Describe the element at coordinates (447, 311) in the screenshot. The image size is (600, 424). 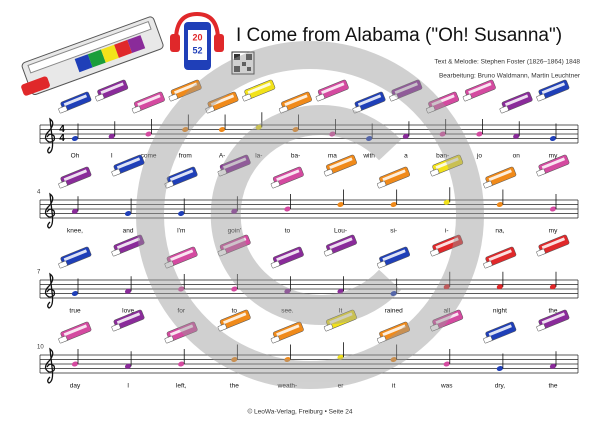
I see `lyric: all` at that location.